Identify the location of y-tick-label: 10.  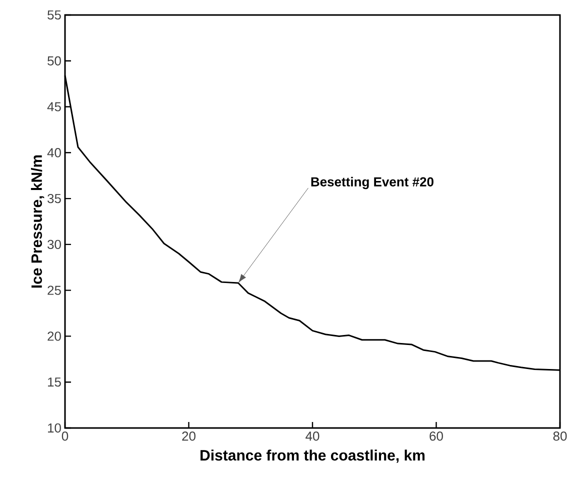
(54, 428).